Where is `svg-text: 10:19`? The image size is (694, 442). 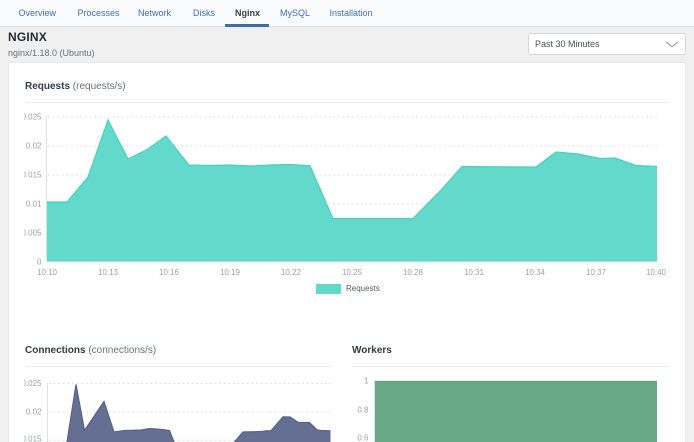 svg-text: 10:19 is located at coordinates (230, 272).